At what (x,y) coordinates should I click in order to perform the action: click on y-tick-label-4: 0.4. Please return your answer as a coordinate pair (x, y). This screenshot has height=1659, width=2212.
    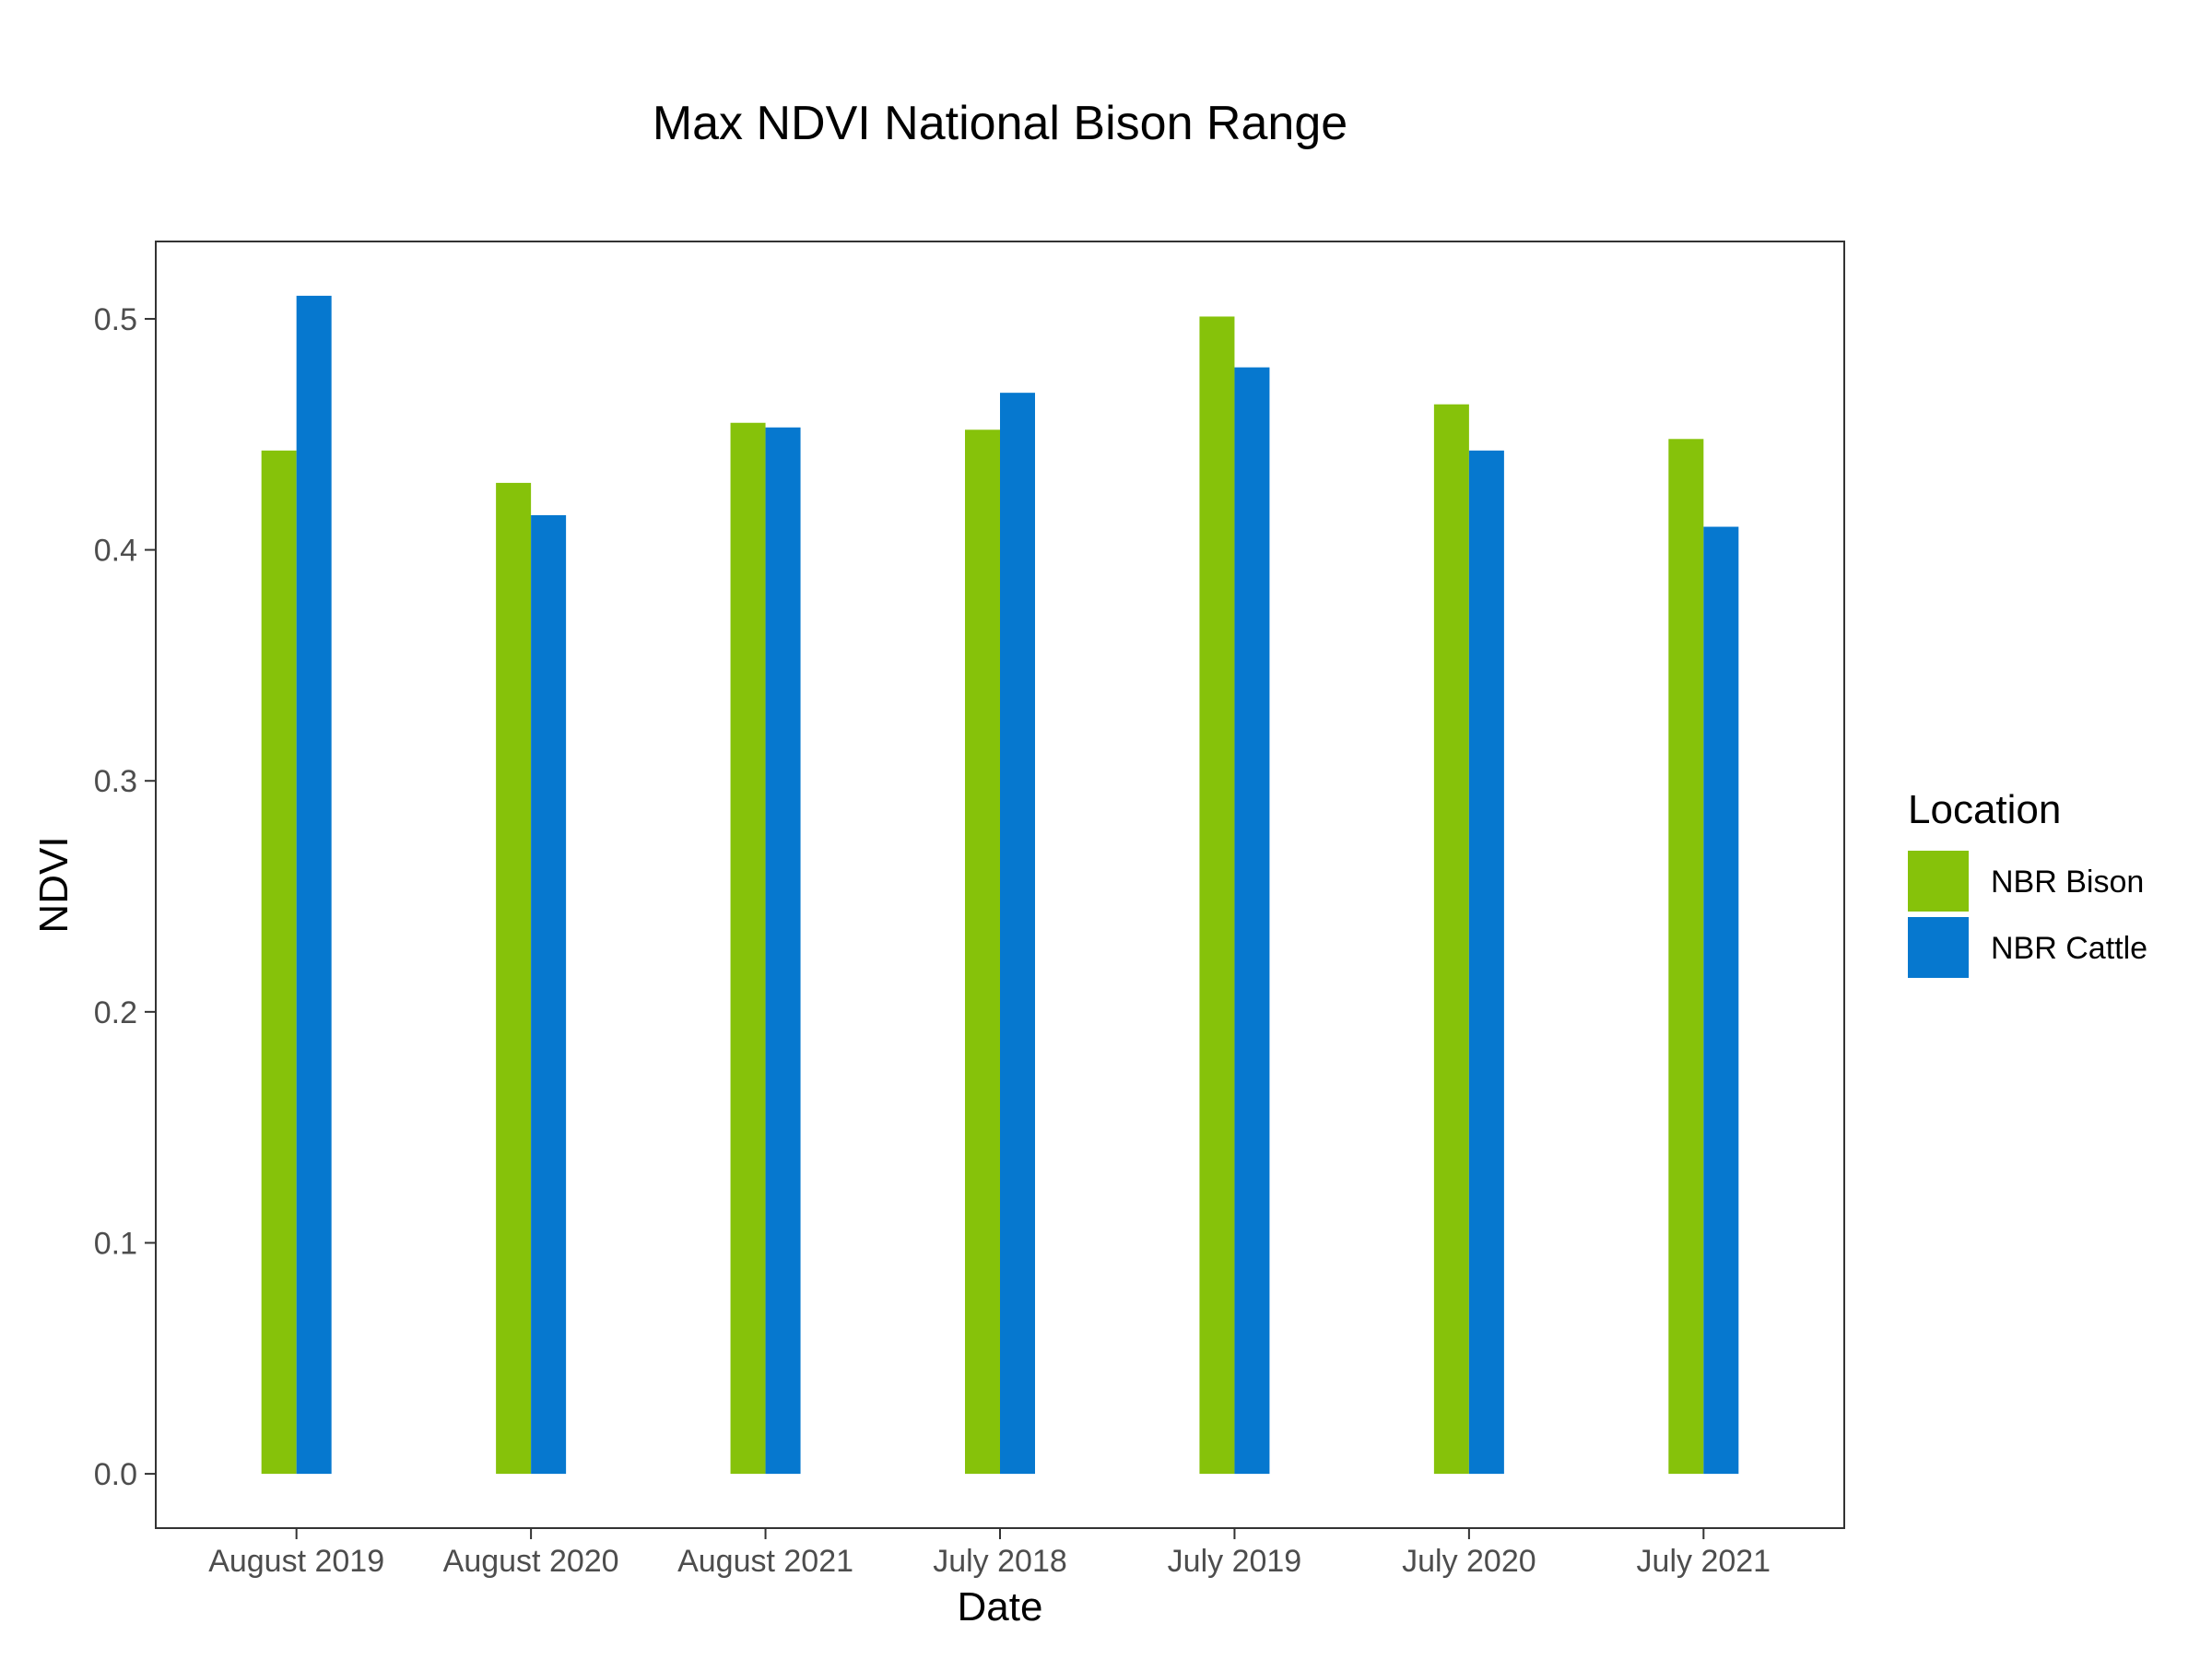
    Looking at the image, I should click on (115, 551).